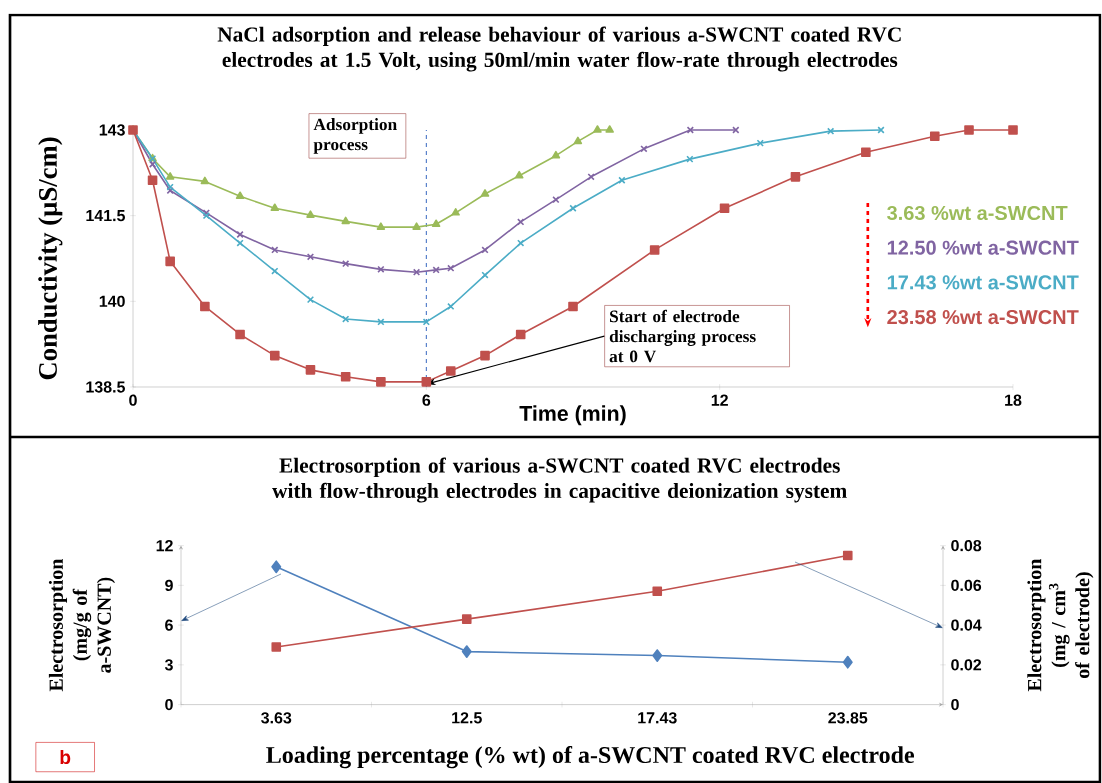 This screenshot has height=783, width=1102. What do you see at coordinates (65, 757) in the screenshot?
I see `text: b` at bounding box center [65, 757].